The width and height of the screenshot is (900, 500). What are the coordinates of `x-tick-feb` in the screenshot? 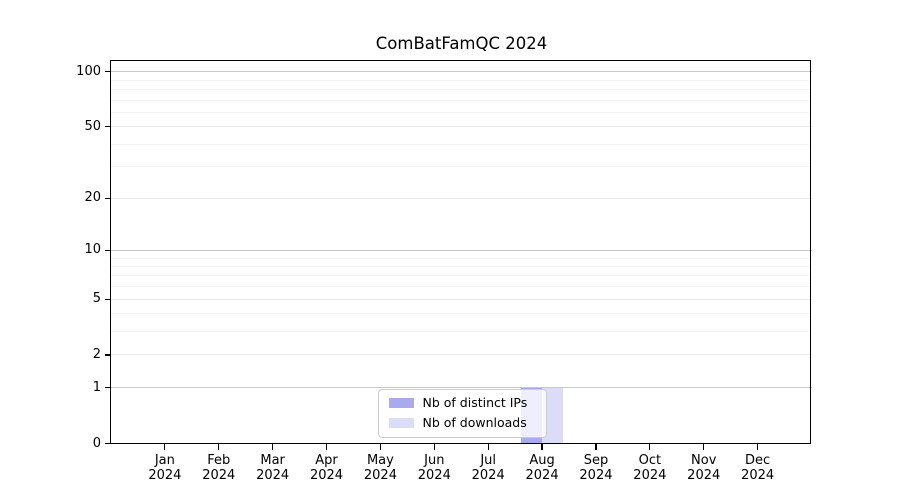 It's located at (219, 447).